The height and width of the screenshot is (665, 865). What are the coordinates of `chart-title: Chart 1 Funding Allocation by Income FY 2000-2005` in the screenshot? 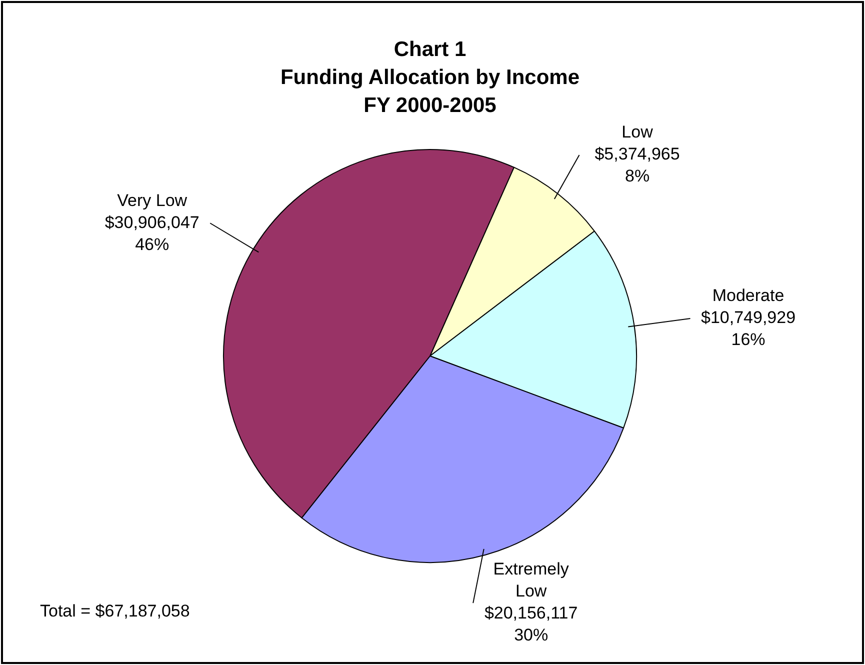 It's located at (430, 77).